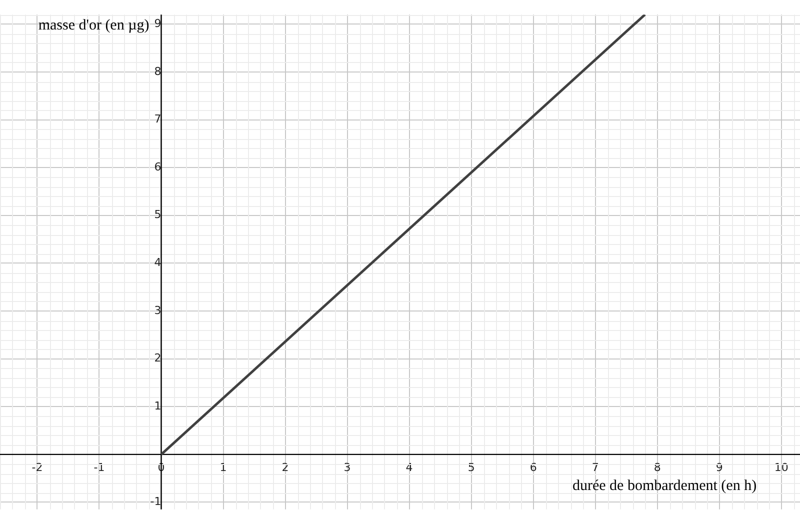  Describe the element at coordinates (158, 358) in the screenshot. I see `y-tick-label: 2` at that location.